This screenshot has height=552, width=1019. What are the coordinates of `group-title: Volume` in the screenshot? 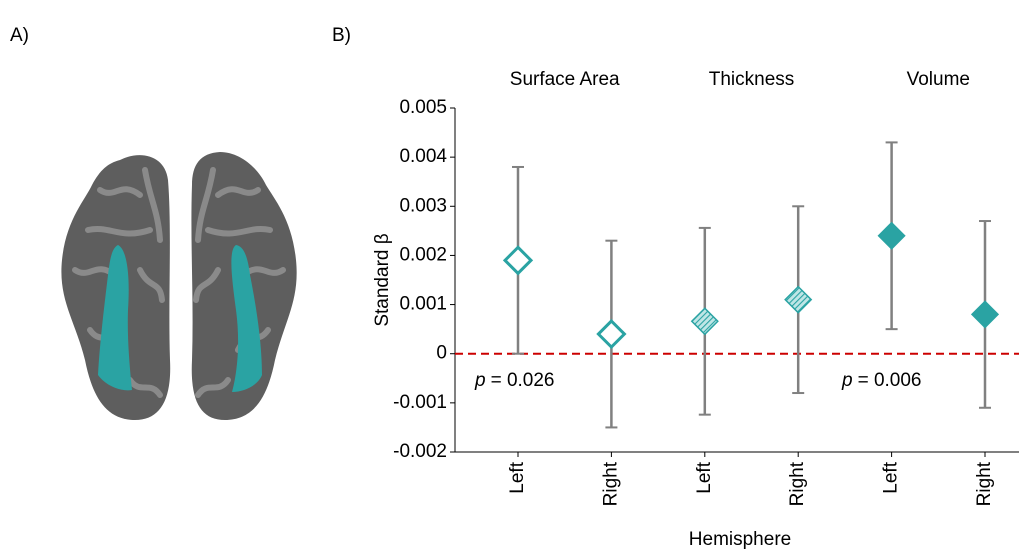 It's located at (938, 79).